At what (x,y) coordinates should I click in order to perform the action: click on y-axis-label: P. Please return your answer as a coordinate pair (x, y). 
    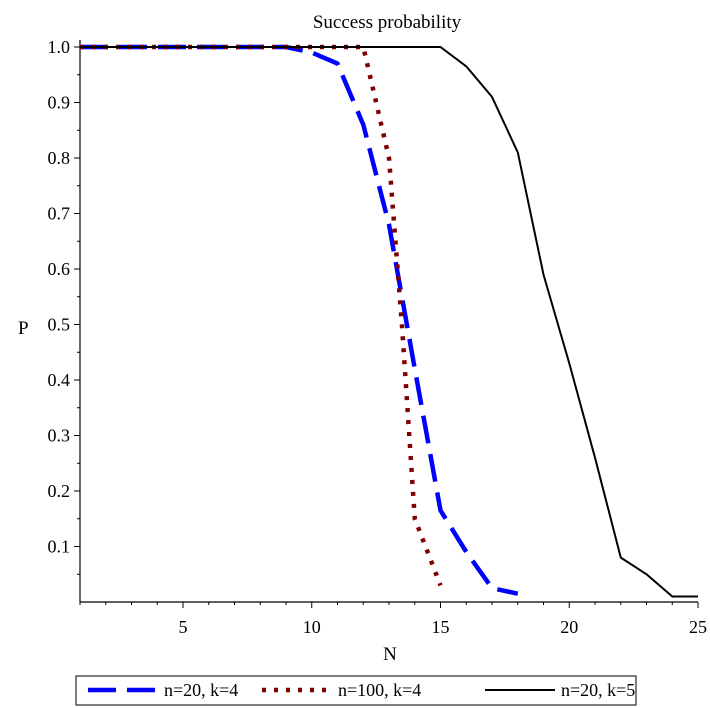
    Looking at the image, I should click on (23, 328).